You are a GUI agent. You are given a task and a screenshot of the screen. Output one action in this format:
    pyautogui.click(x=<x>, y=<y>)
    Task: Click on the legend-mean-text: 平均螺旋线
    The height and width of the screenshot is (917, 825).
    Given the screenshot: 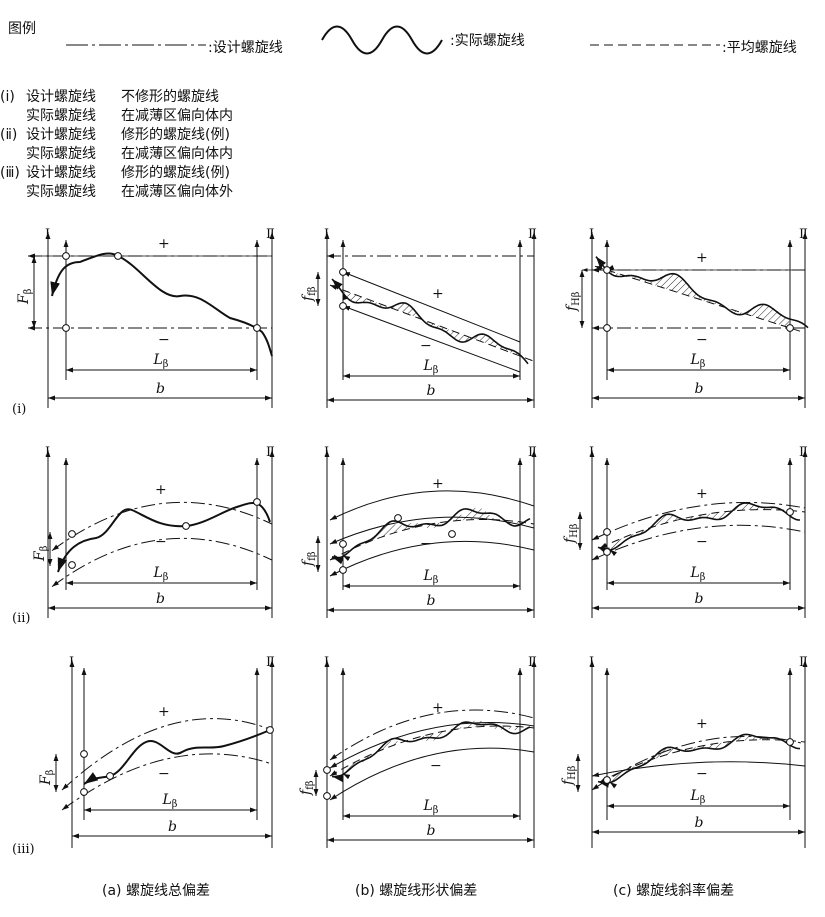 What is the action you would take?
    pyautogui.click(x=761, y=48)
    